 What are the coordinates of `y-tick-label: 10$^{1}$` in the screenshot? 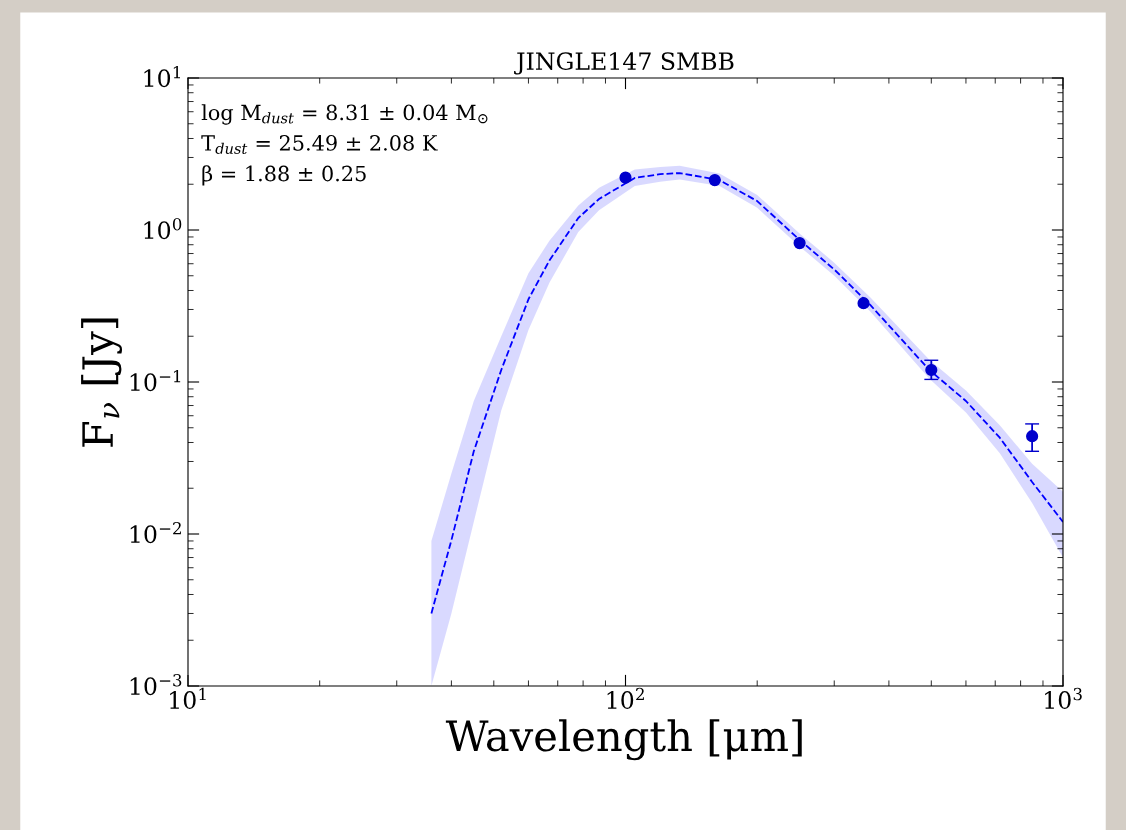 It's located at (162, 76).